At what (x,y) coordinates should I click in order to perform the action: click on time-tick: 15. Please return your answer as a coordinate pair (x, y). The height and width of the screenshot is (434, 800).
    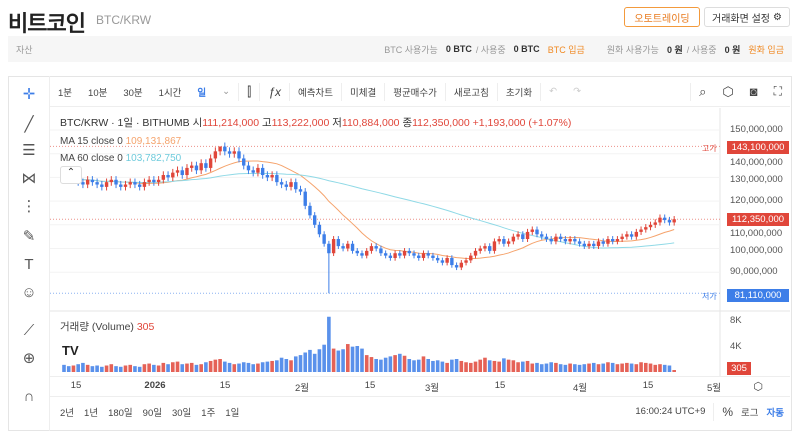
    Looking at the image, I should click on (500, 385).